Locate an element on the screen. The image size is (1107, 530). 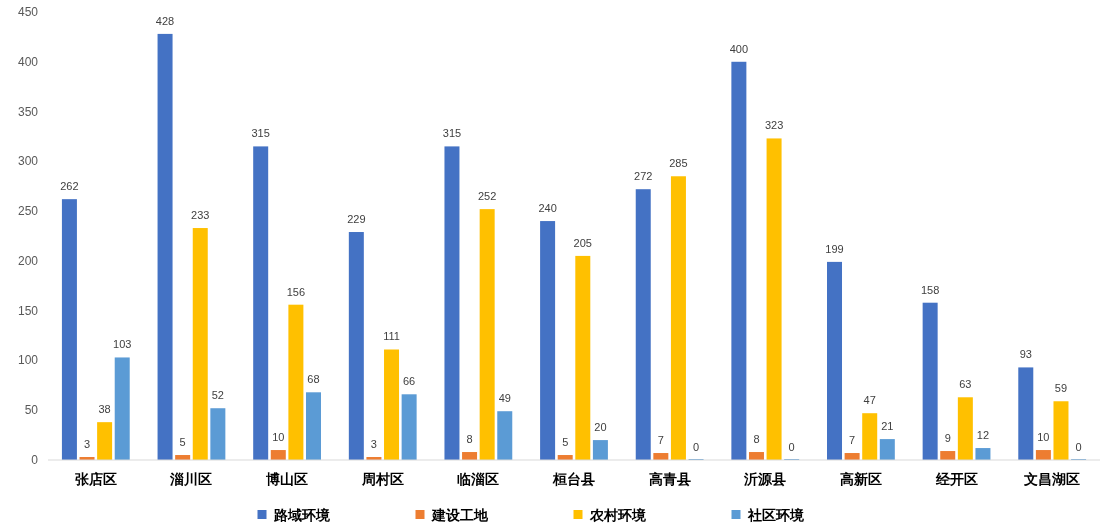
data-label: 272 is located at coordinates (643, 176).